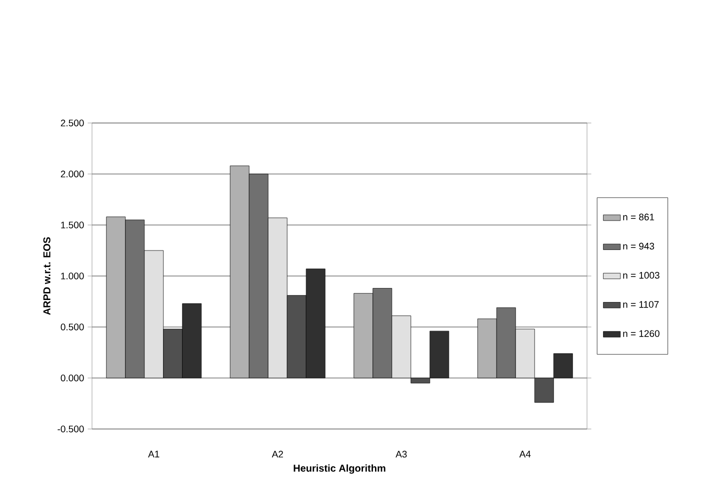 The image size is (711, 487). What do you see at coordinates (72, 276) in the screenshot?
I see `y-tick-label: 1.000` at bounding box center [72, 276].